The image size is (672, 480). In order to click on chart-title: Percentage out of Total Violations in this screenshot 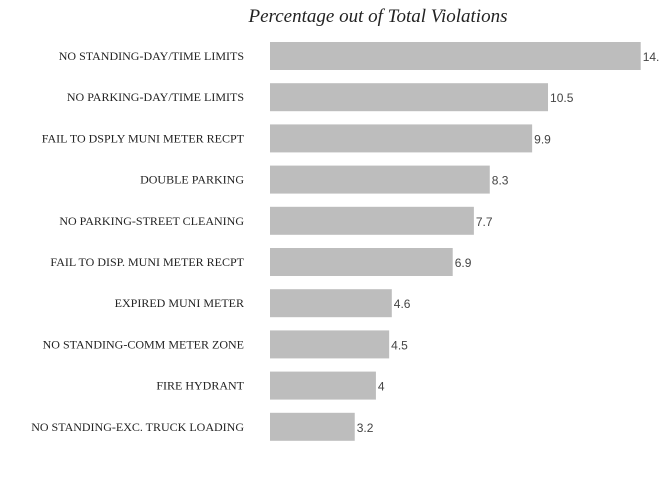, I will do `click(378, 16)`.